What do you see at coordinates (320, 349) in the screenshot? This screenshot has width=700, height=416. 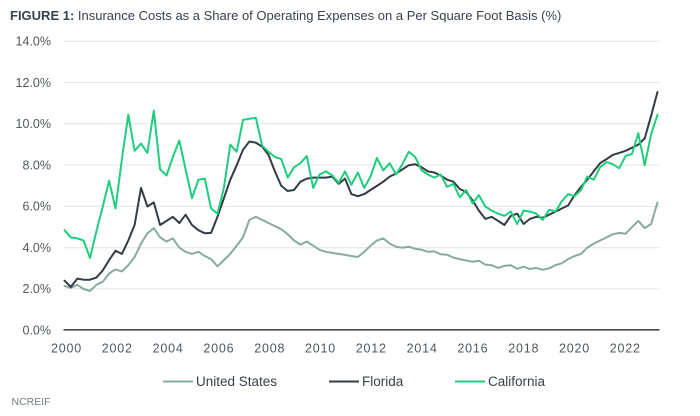 I see `svg-text: 2010` at bounding box center [320, 349].